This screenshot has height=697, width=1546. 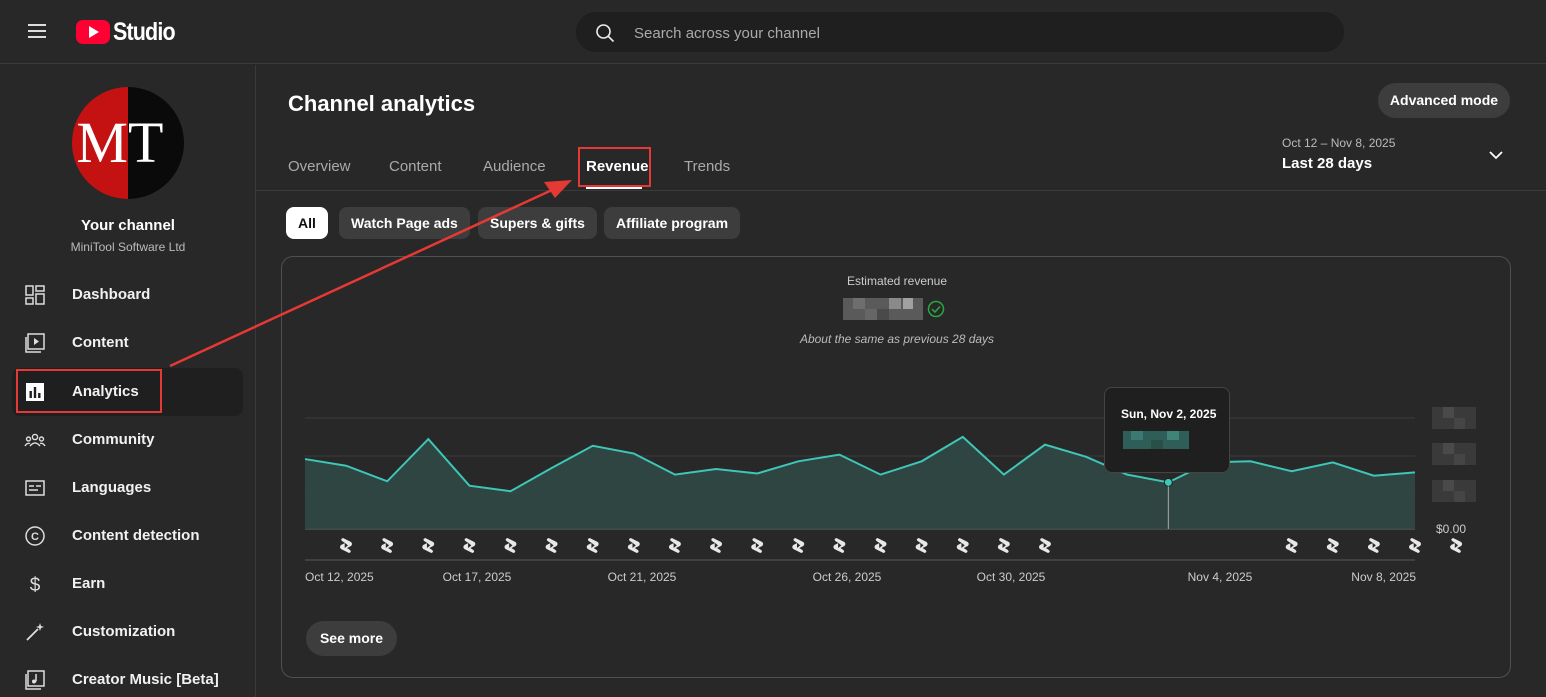 What do you see at coordinates (146, 142) in the screenshot?
I see `avatar-letter-t: T` at bounding box center [146, 142].